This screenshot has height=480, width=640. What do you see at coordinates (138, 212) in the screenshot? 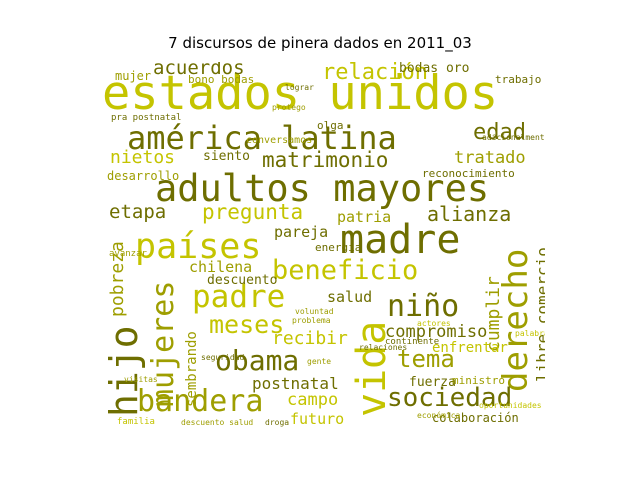
I see `word: etapa` at bounding box center [138, 212].